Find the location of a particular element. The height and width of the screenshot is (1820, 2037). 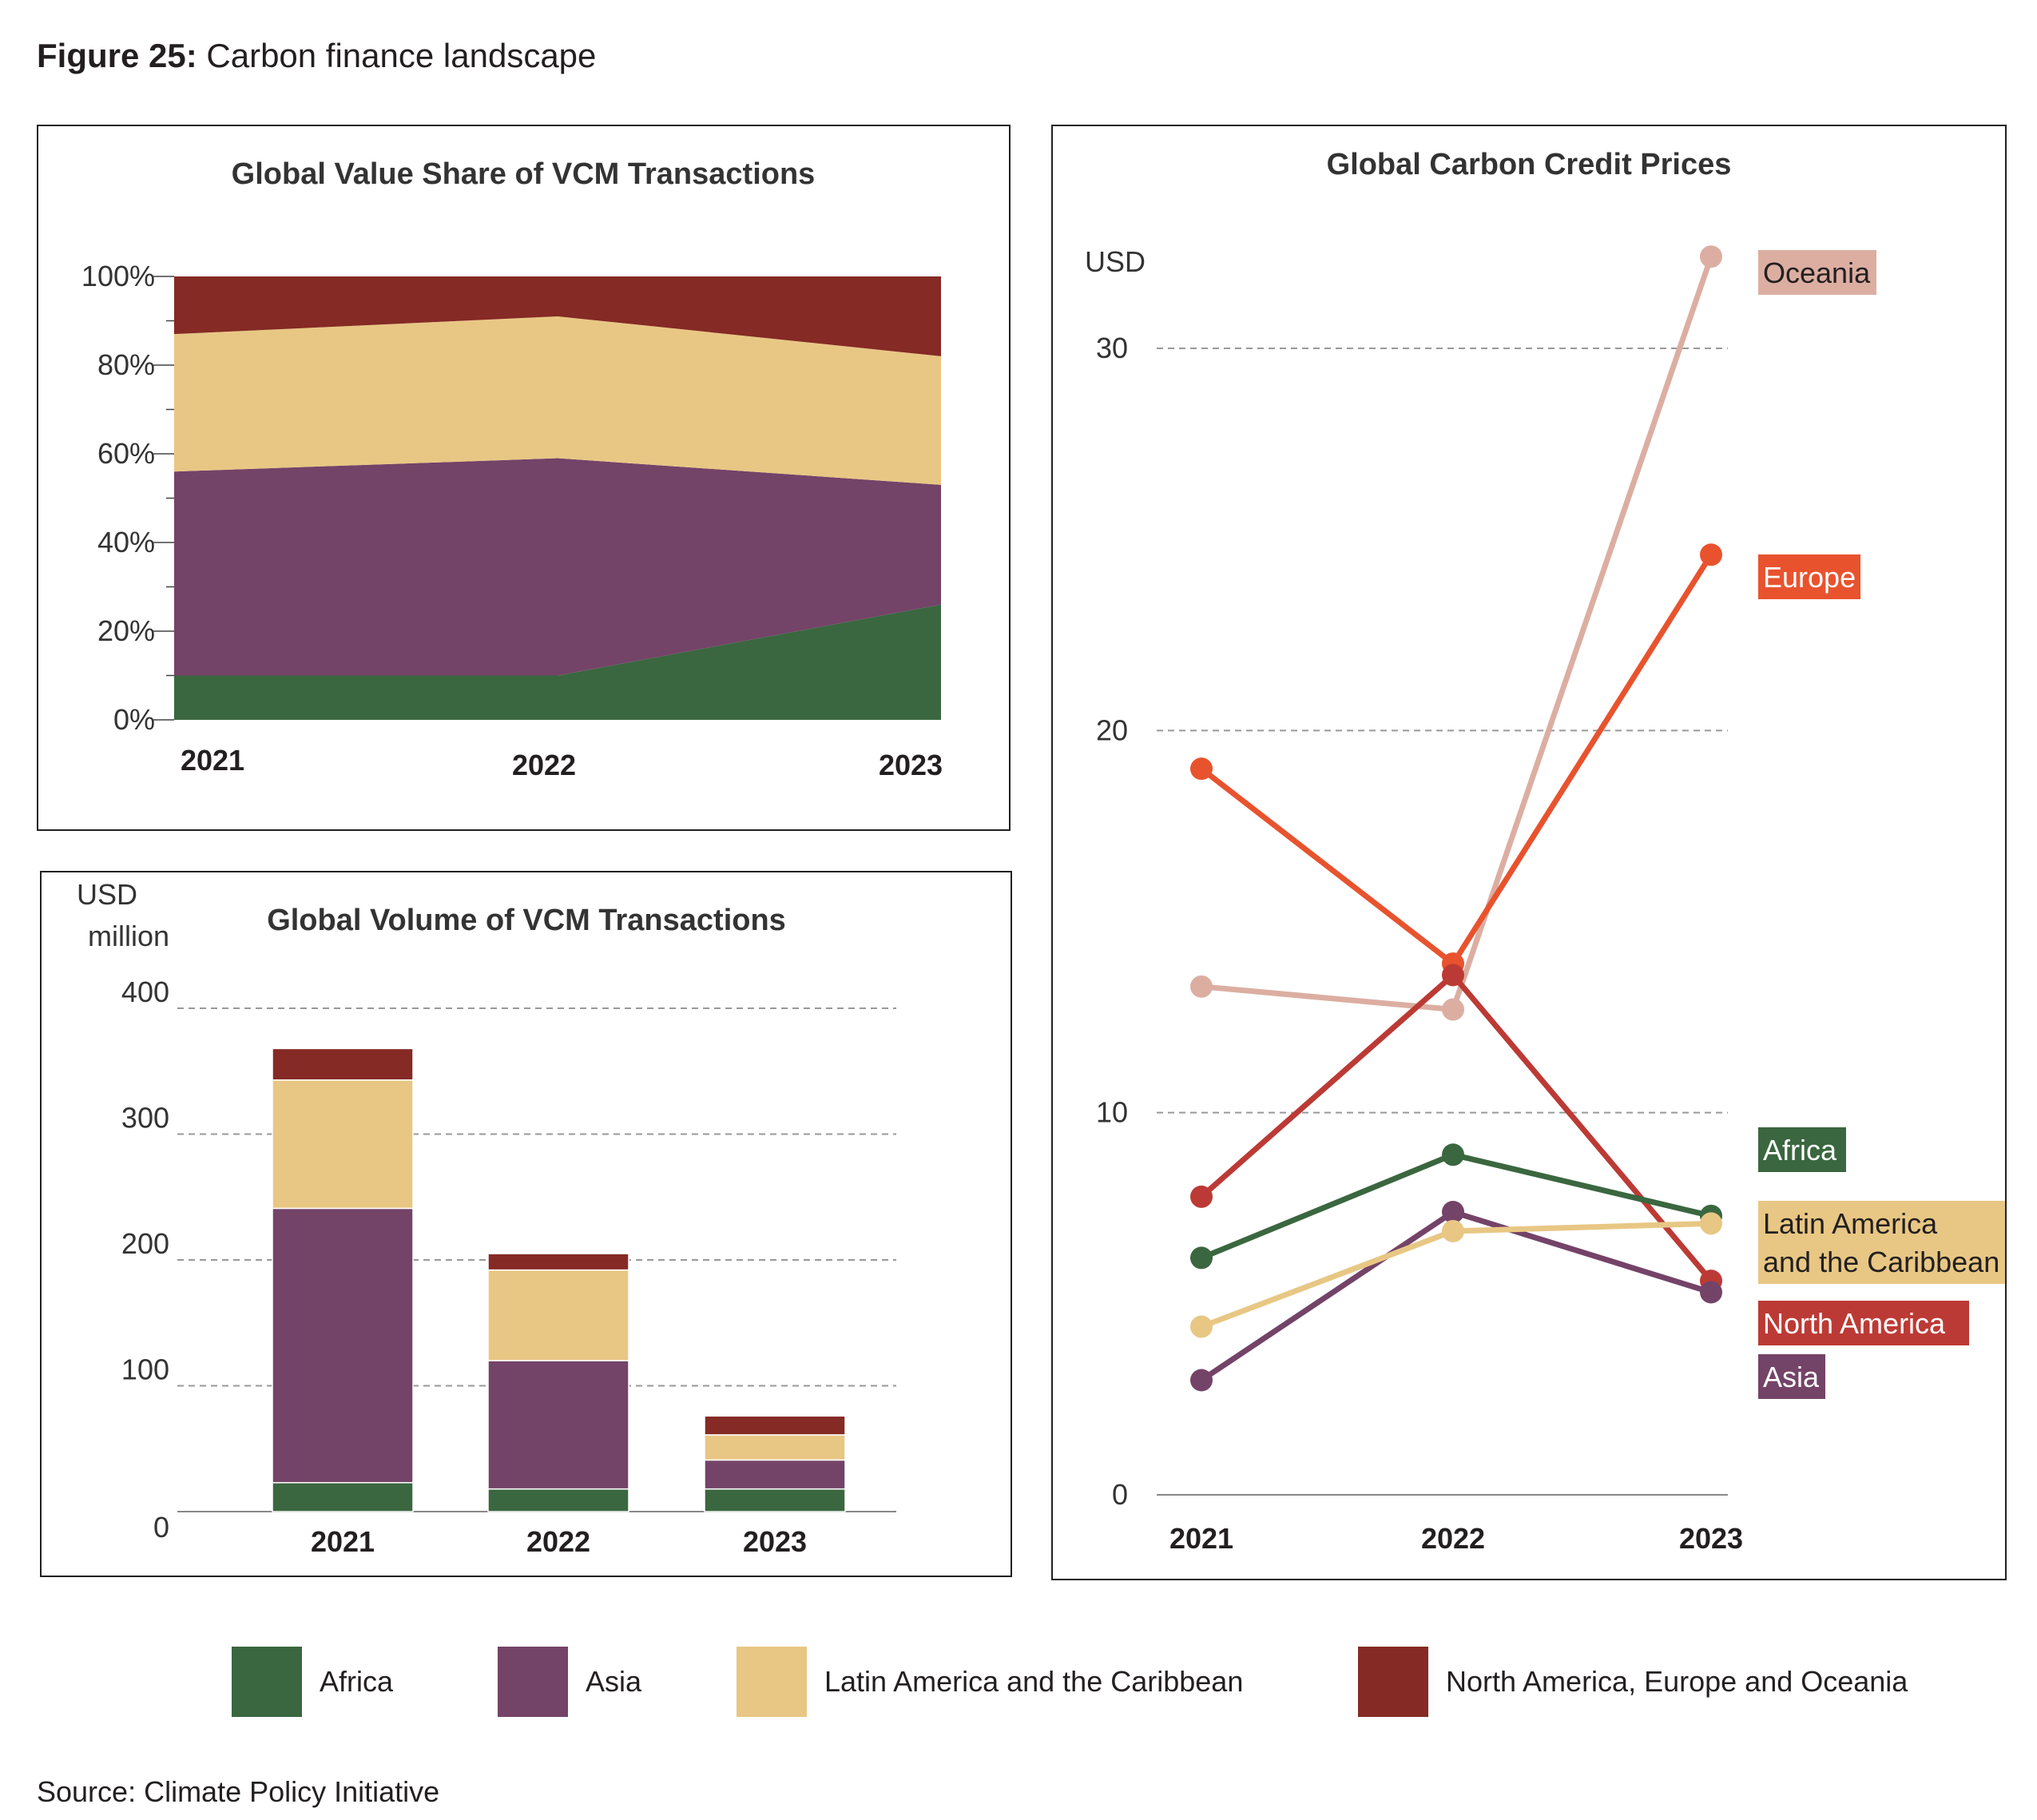

legend-swatch-na-eu-oceania is located at coordinates (1393, 1682).